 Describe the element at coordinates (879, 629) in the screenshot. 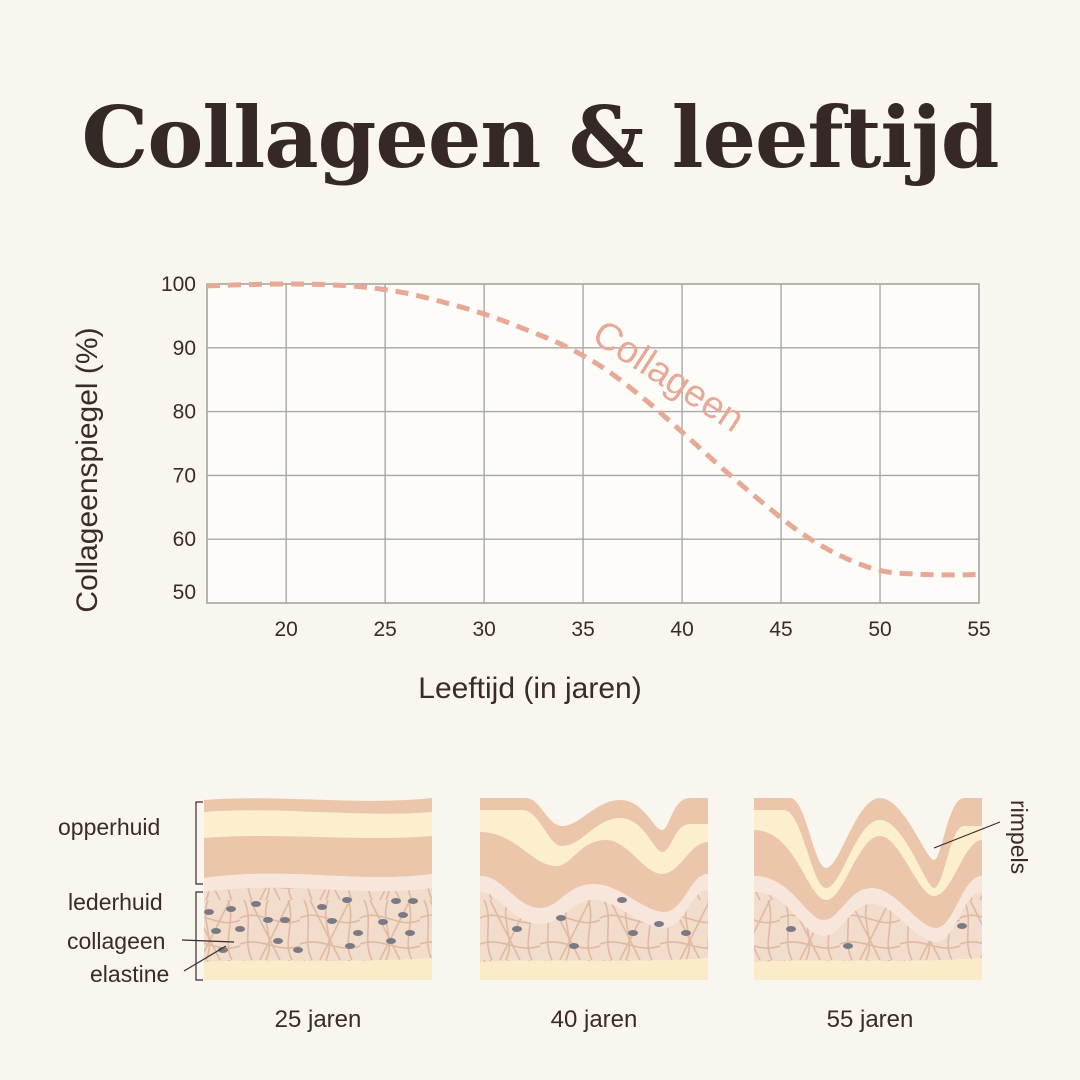

I see `x-tick-label: 50` at that location.